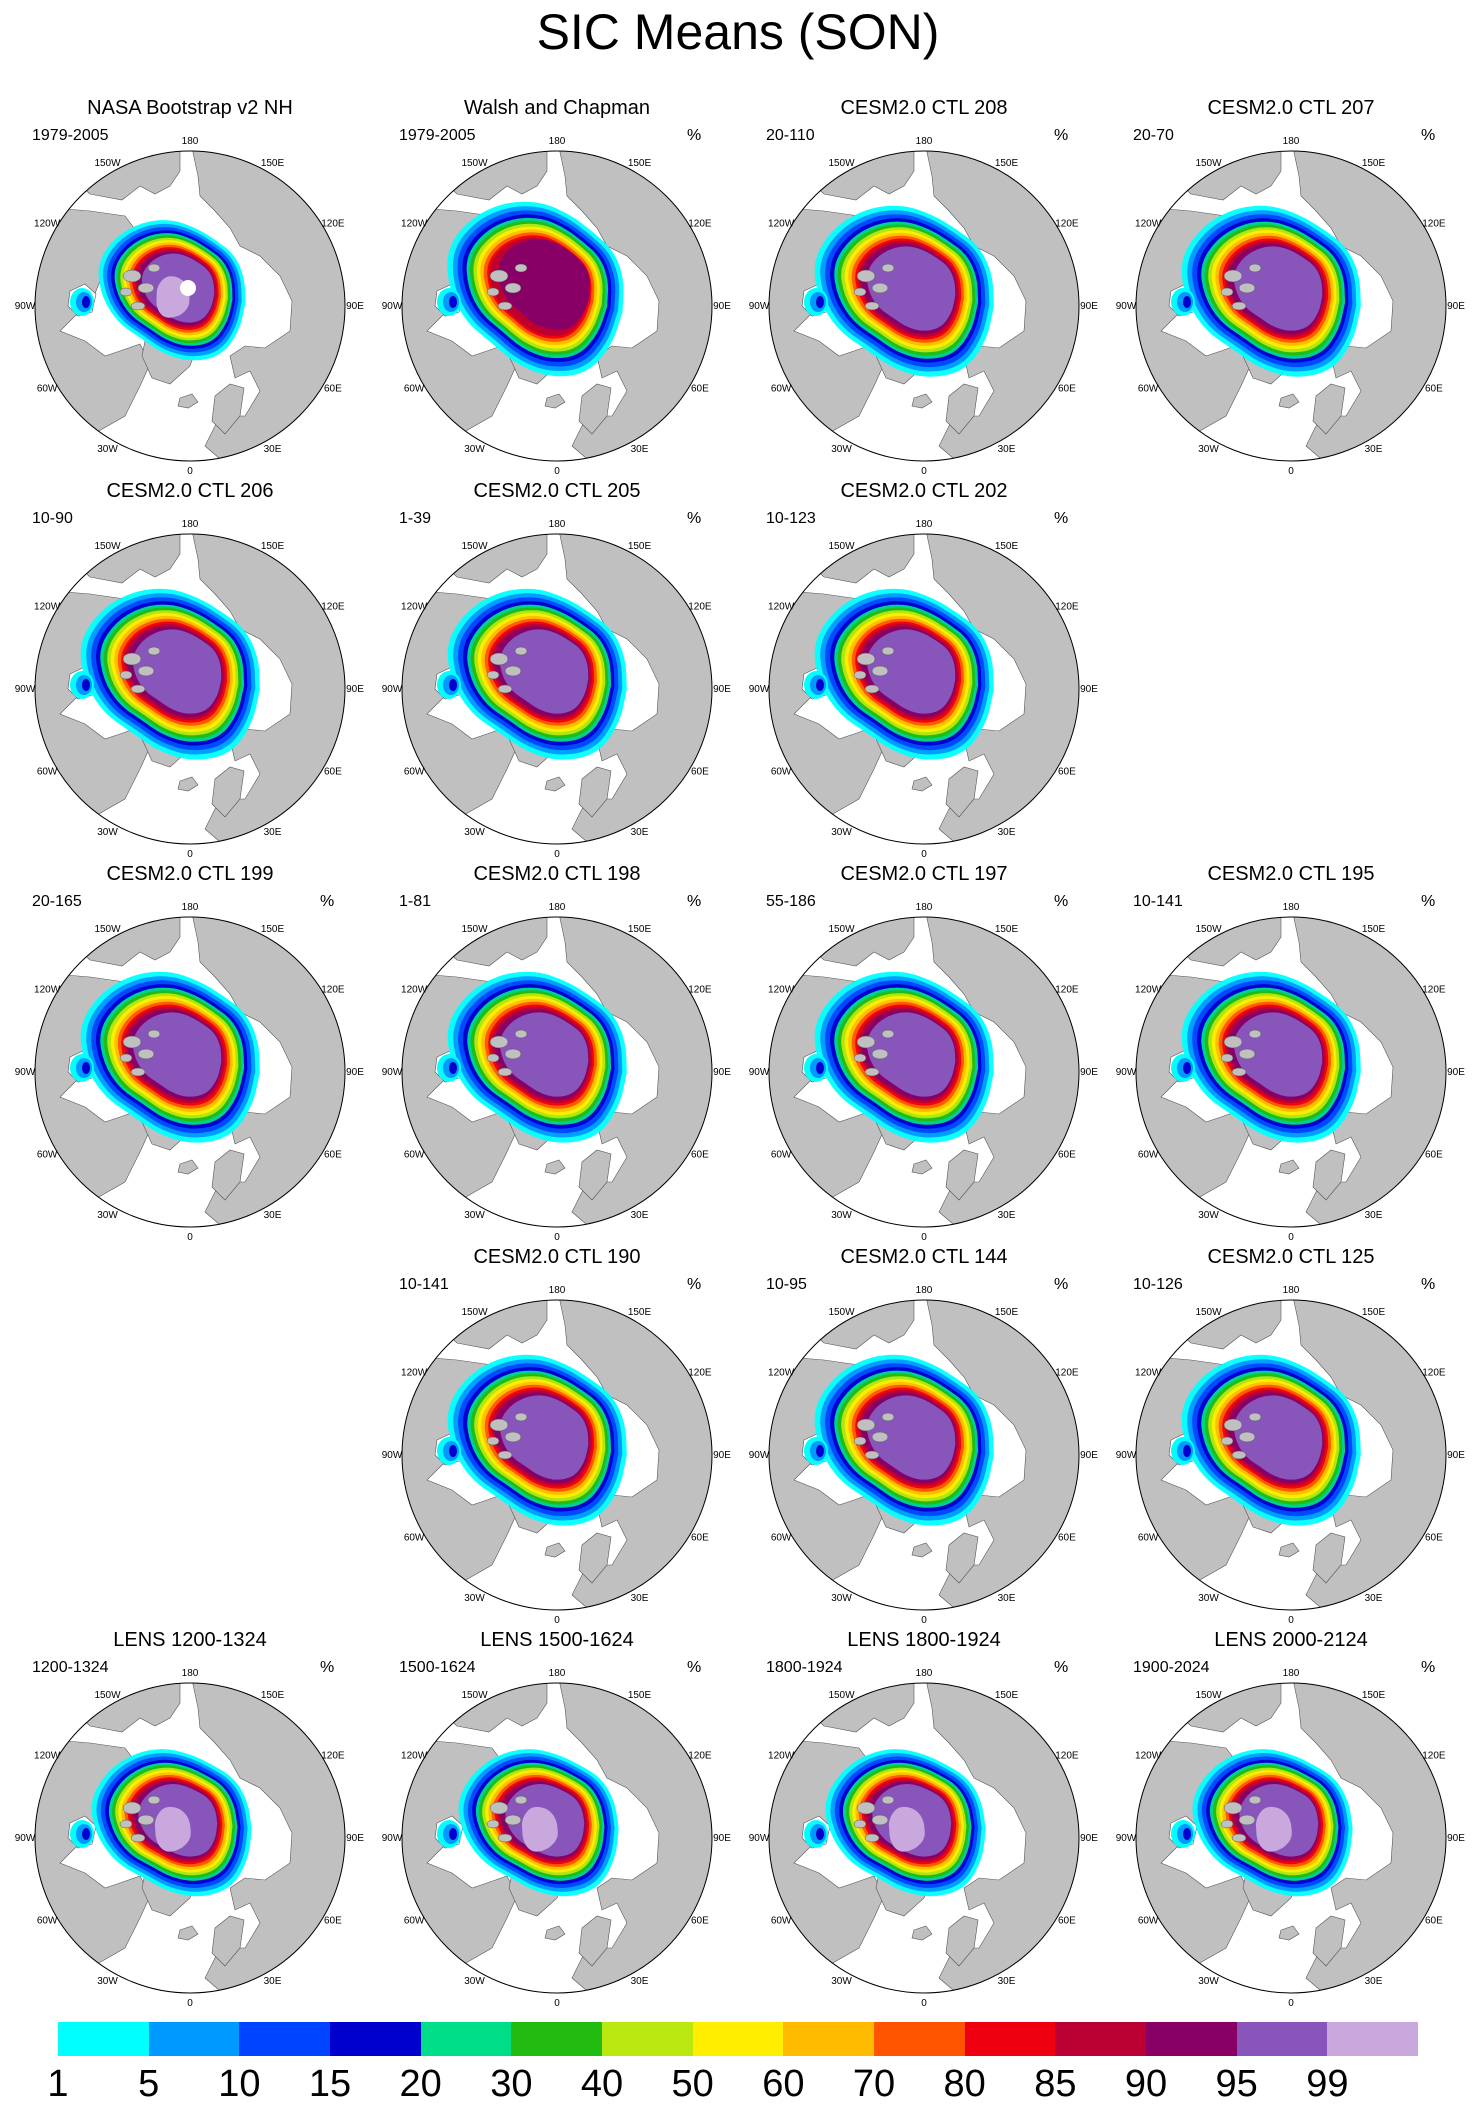 Image resolution: width=1476 pixels, height=2108 pixels. Describe the element at coordinates (791, 901) in the screenshot. I see `panel-year-range: 55-186` at that location.